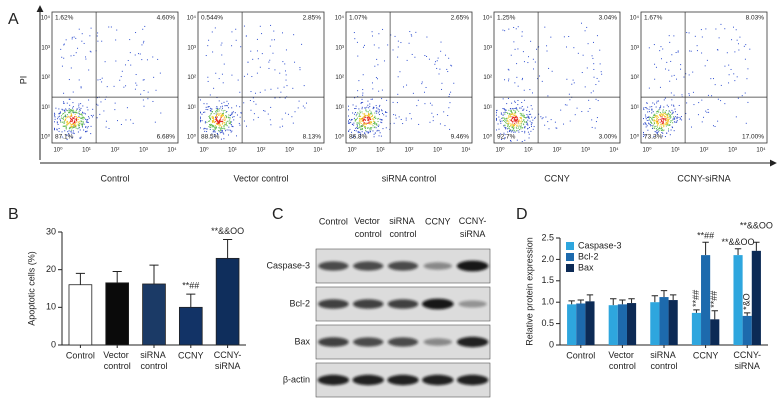 The width and height of the screenshot is (780, 408). Describe the element at coordinates (340, 18) in the screenshot. I see `y-tick-label: 10⁴` at that location.